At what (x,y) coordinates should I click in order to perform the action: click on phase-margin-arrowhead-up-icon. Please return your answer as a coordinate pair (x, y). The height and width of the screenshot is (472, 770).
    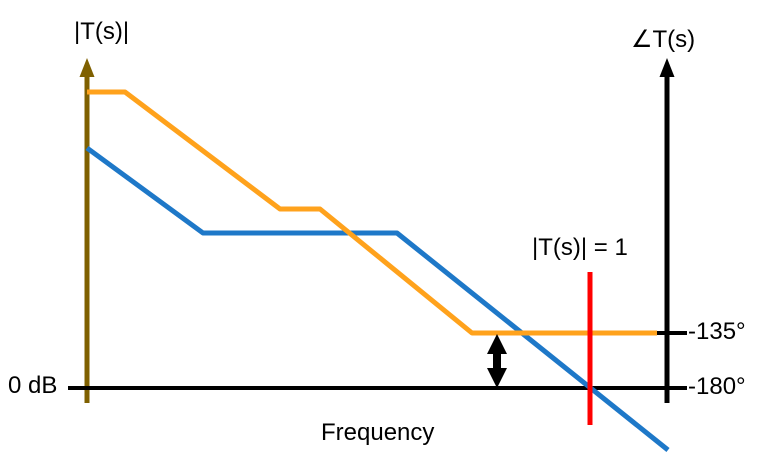
    Looking at the image, I should click on (497, 344).